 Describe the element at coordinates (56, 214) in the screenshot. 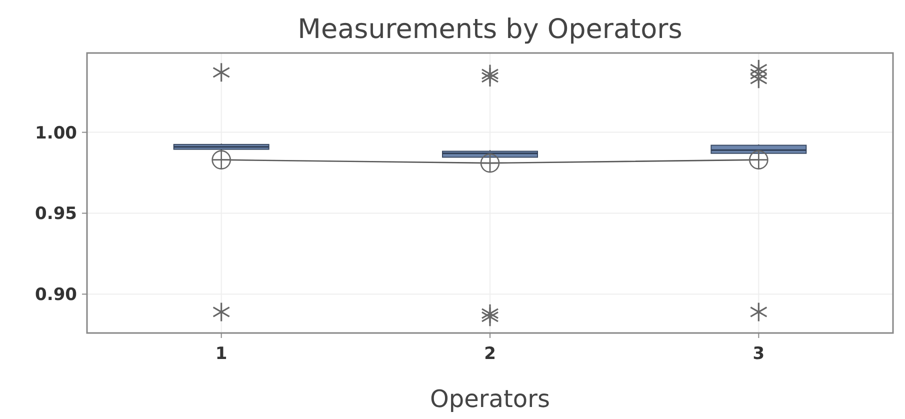

I see `y-tick-label: 0.95` at that location.